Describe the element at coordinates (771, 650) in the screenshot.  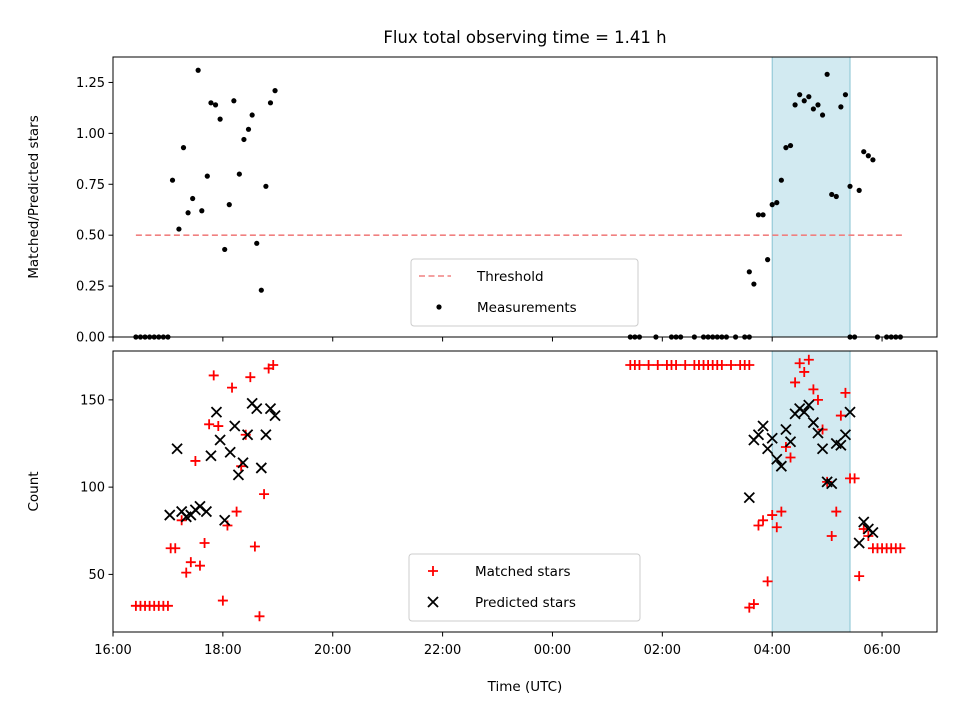
I see `x-tick-label: 04:00` at that location.